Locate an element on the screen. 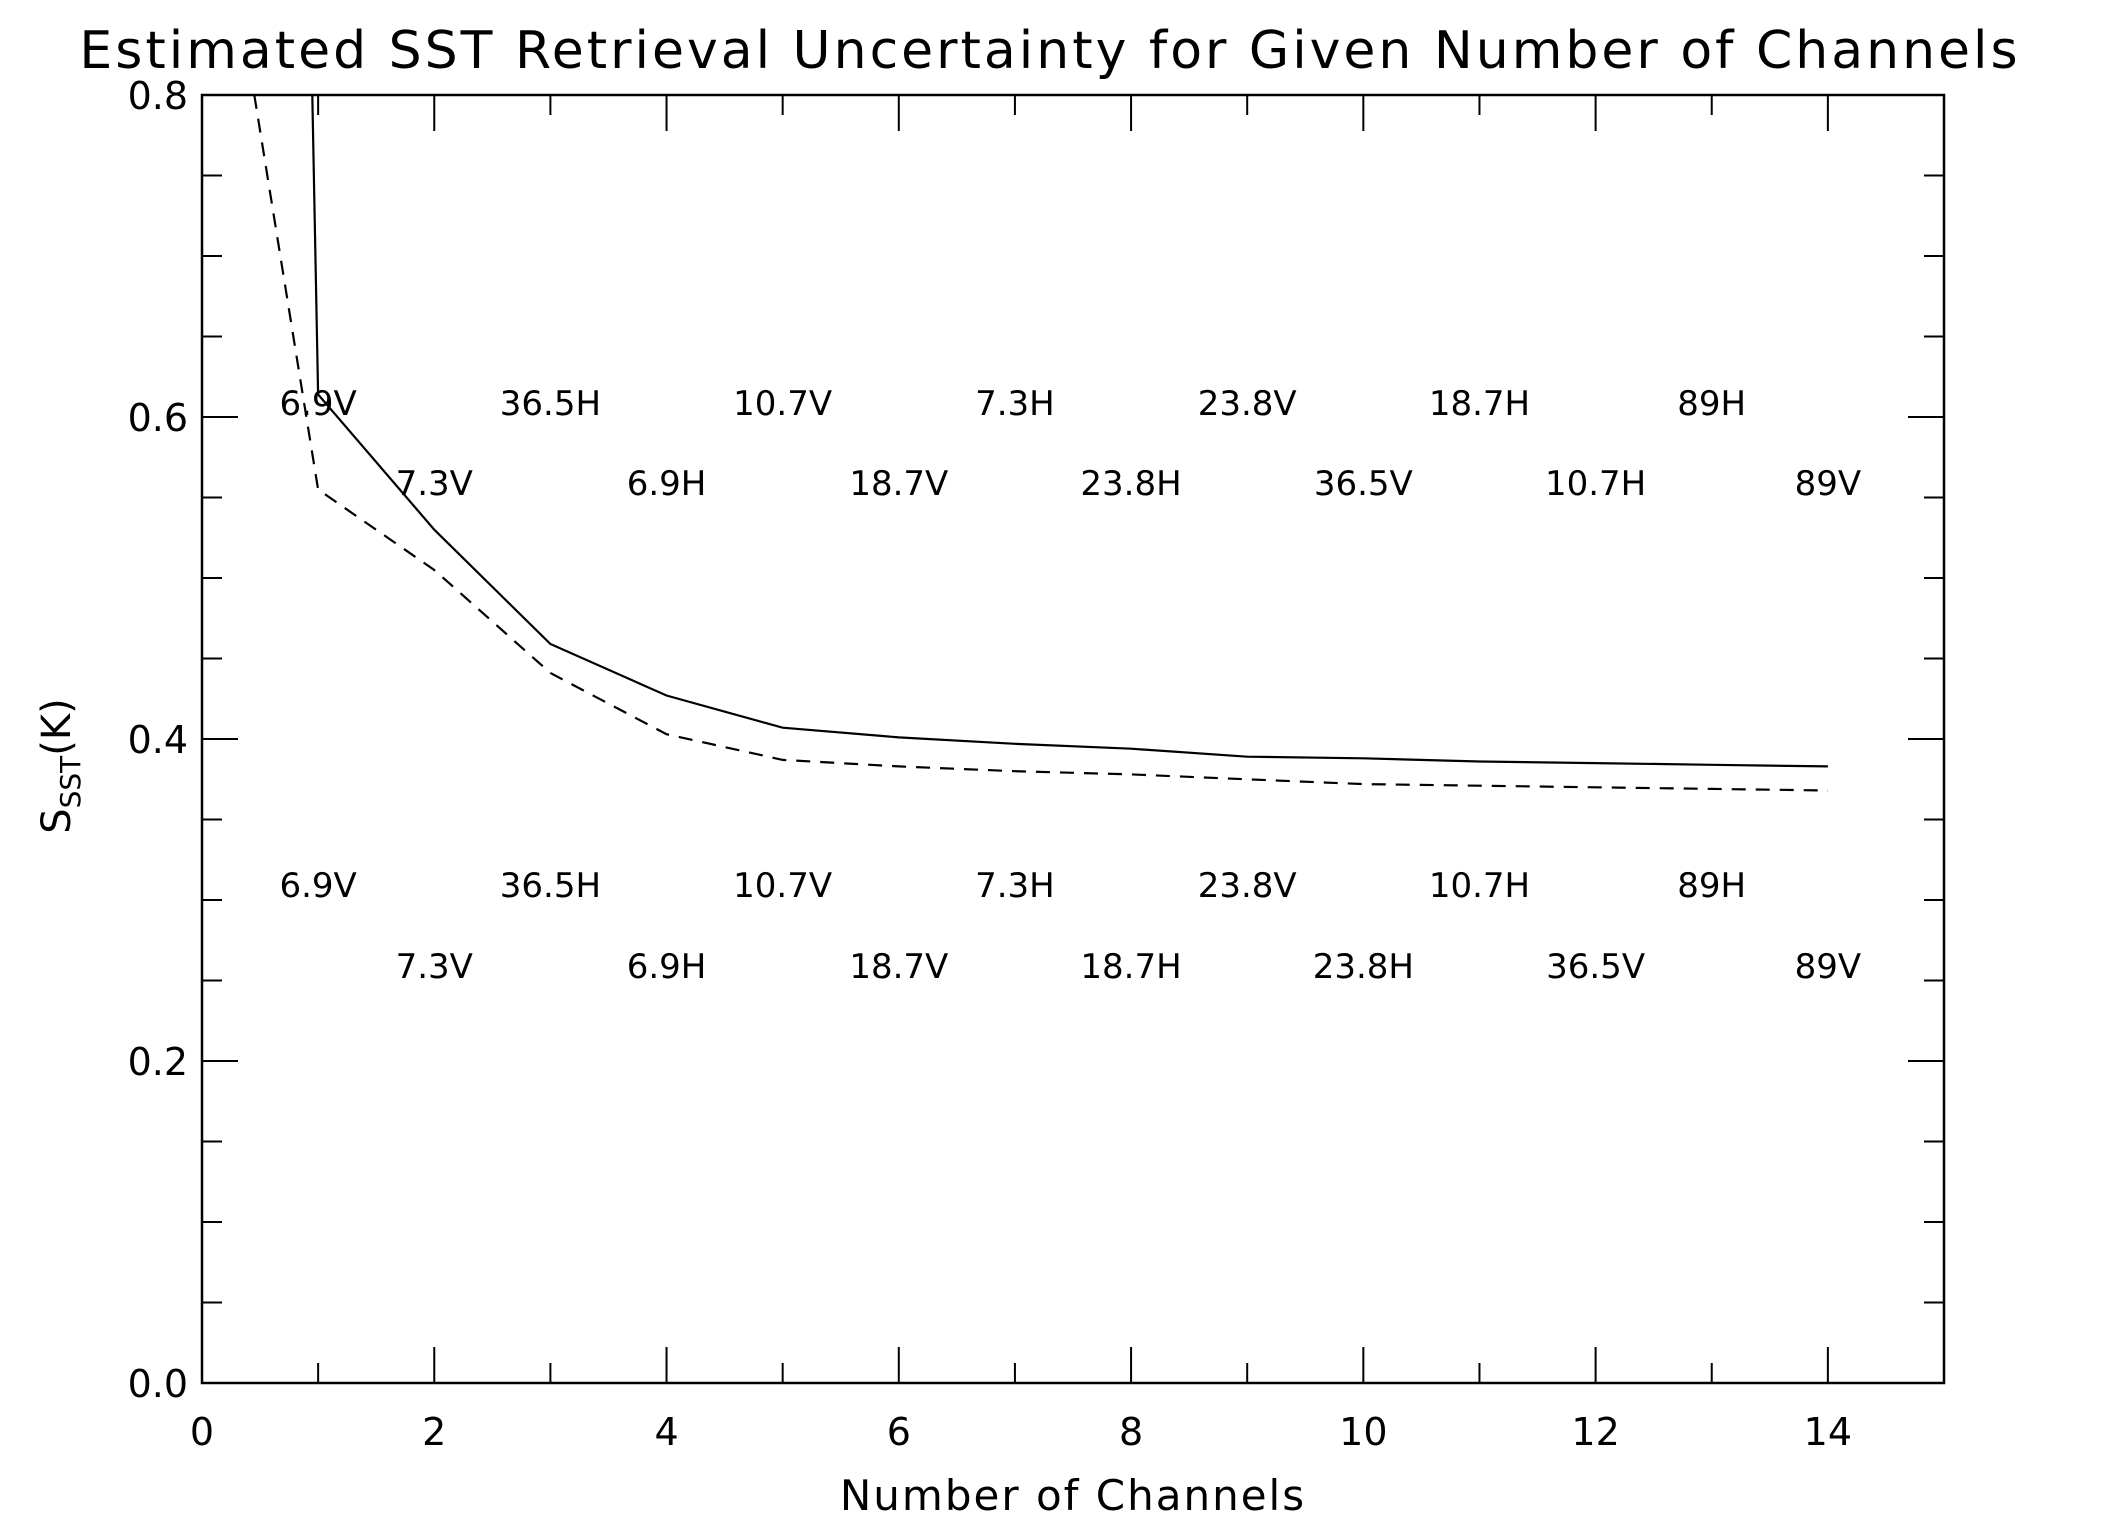  x-tick-label: 12 is located at coordinates (1595, 1432).